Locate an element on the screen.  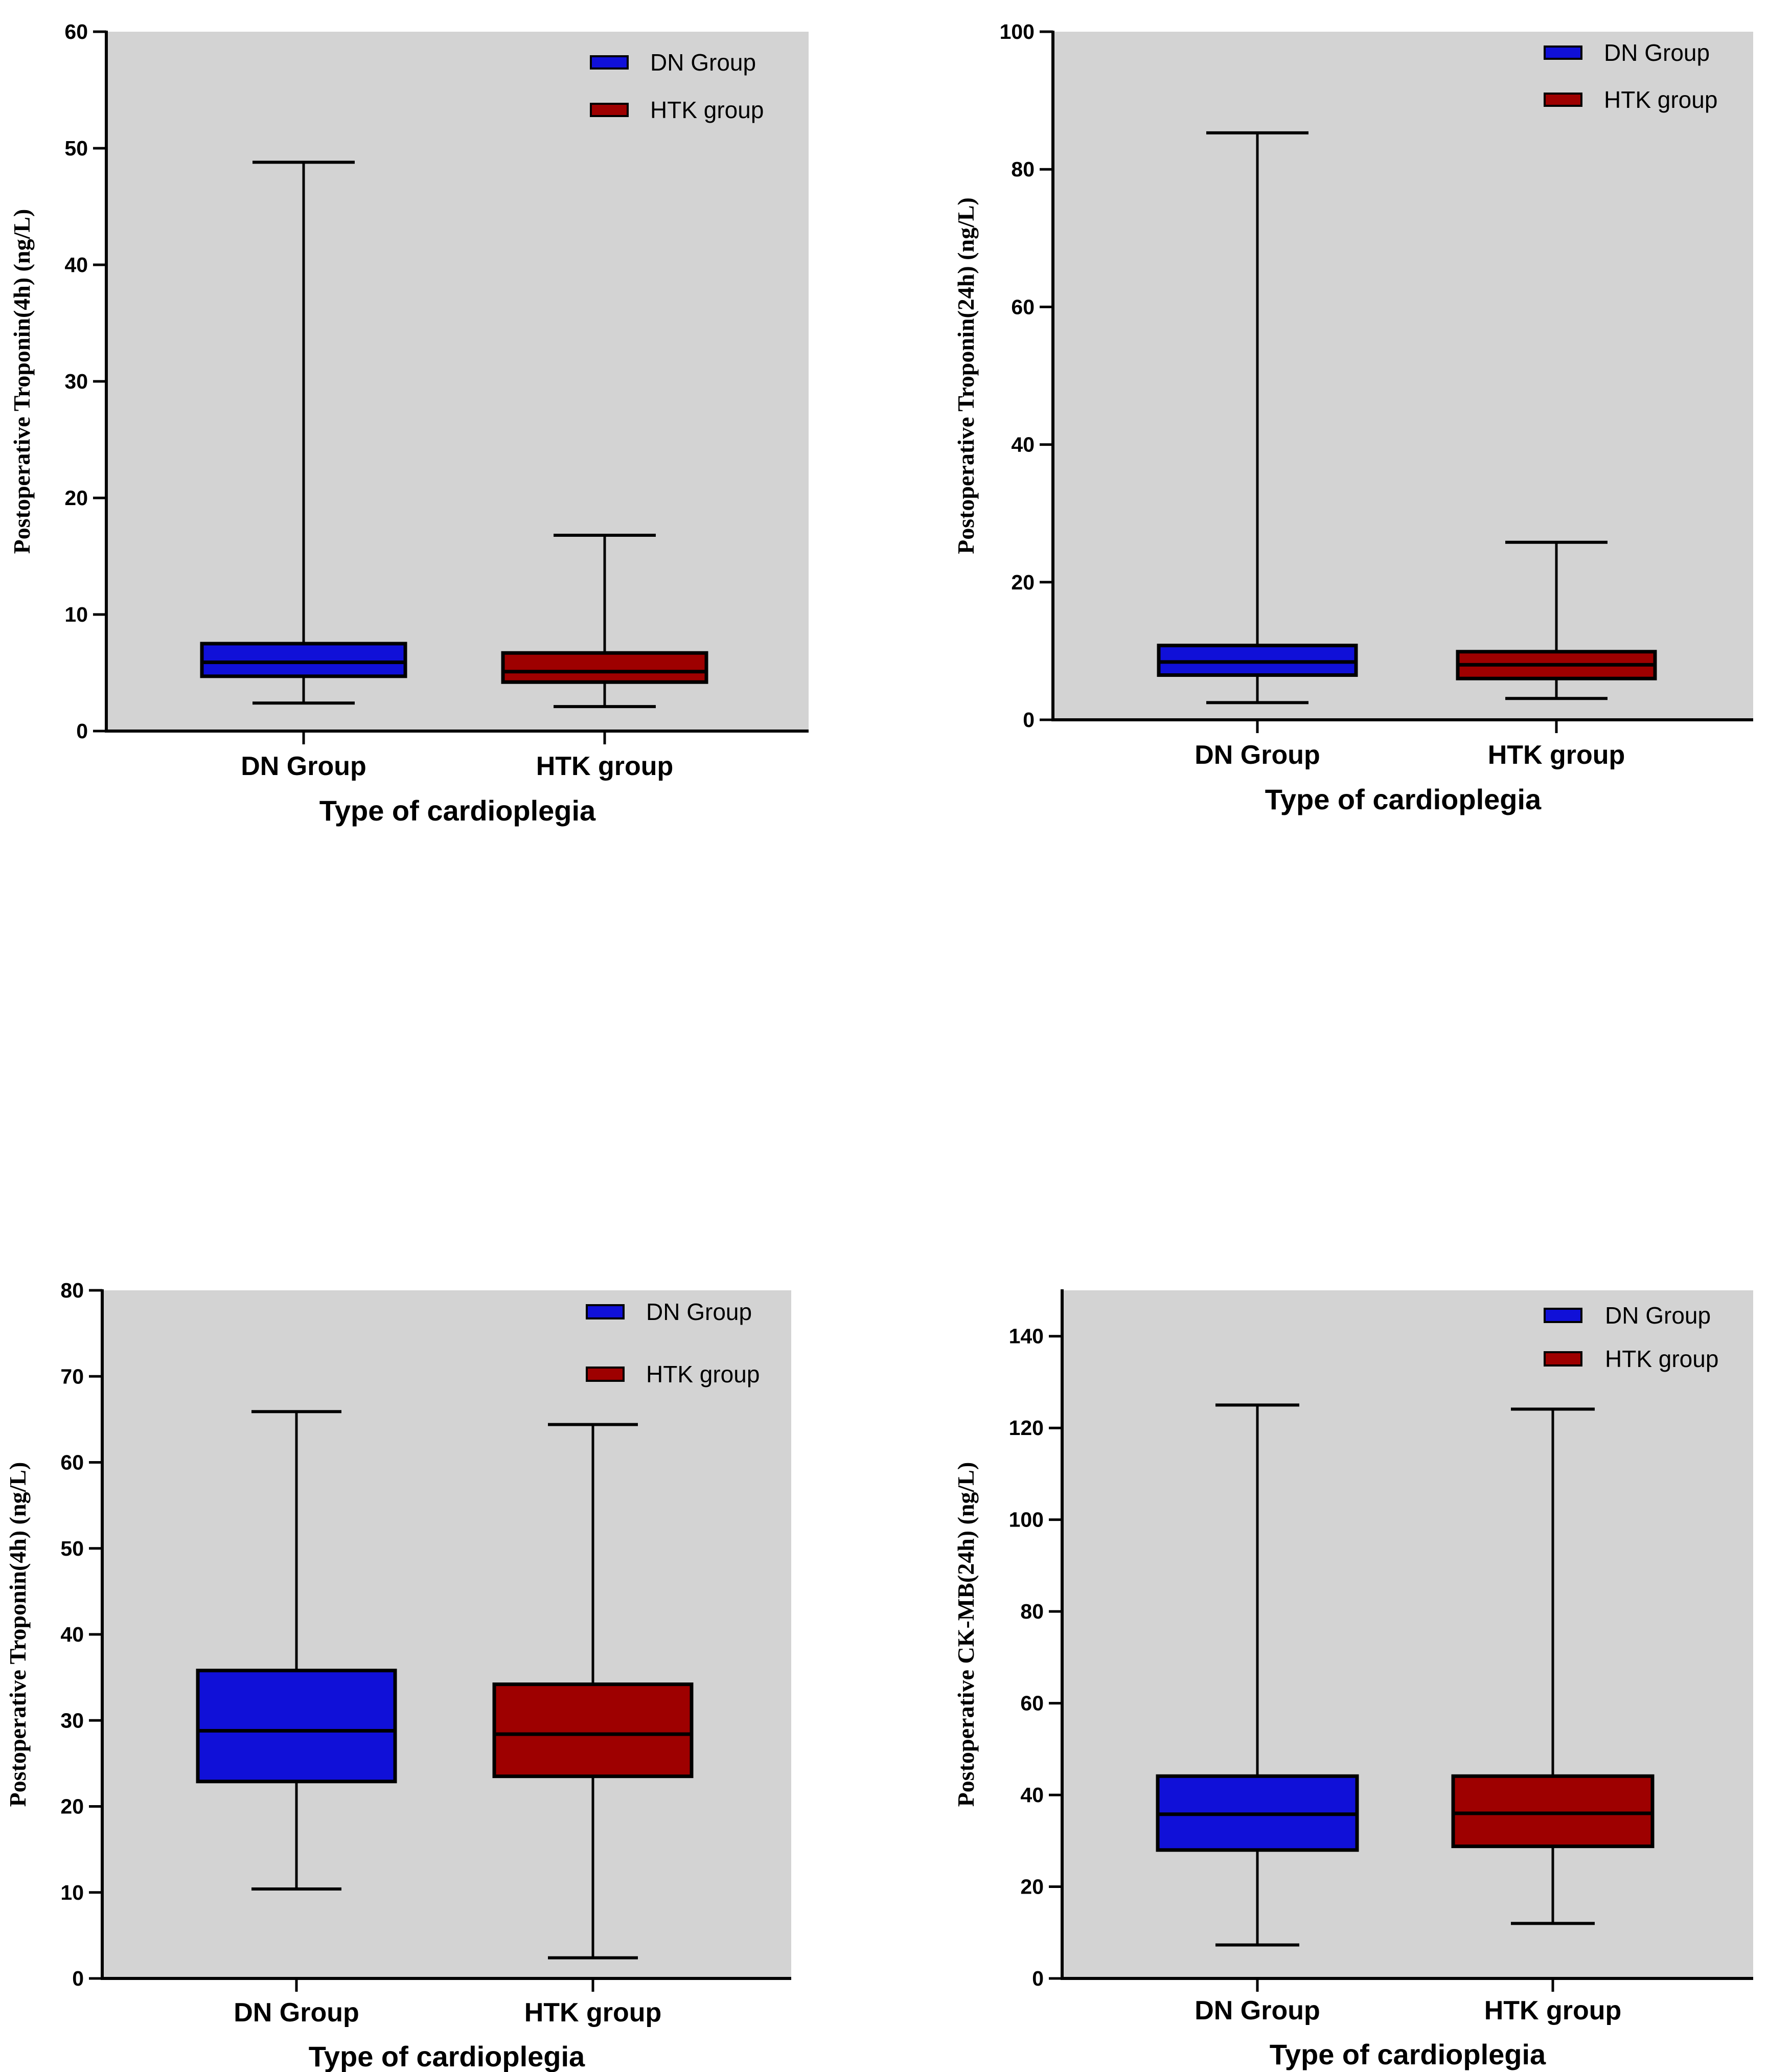
y-tick-label: 70 is located at coordinates (72, 1376).